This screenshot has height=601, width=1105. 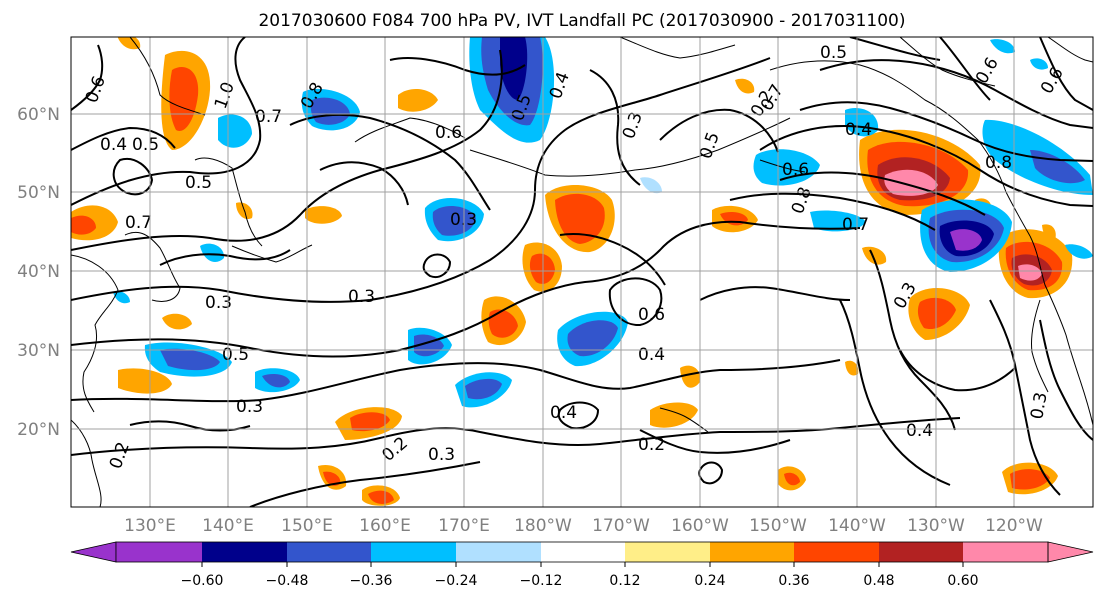 I want to click on colorbar-tick-label: 0.24, so click(x=709, y=581).